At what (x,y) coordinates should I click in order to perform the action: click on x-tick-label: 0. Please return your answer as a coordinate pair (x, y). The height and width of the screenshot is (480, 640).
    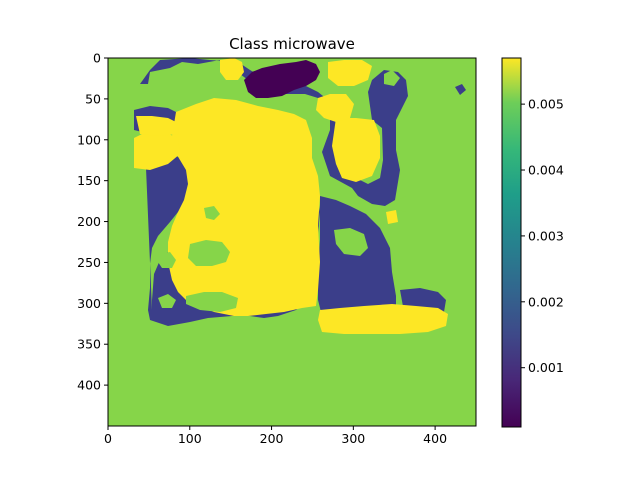
    Looking at the image, I should click on (108, 438).